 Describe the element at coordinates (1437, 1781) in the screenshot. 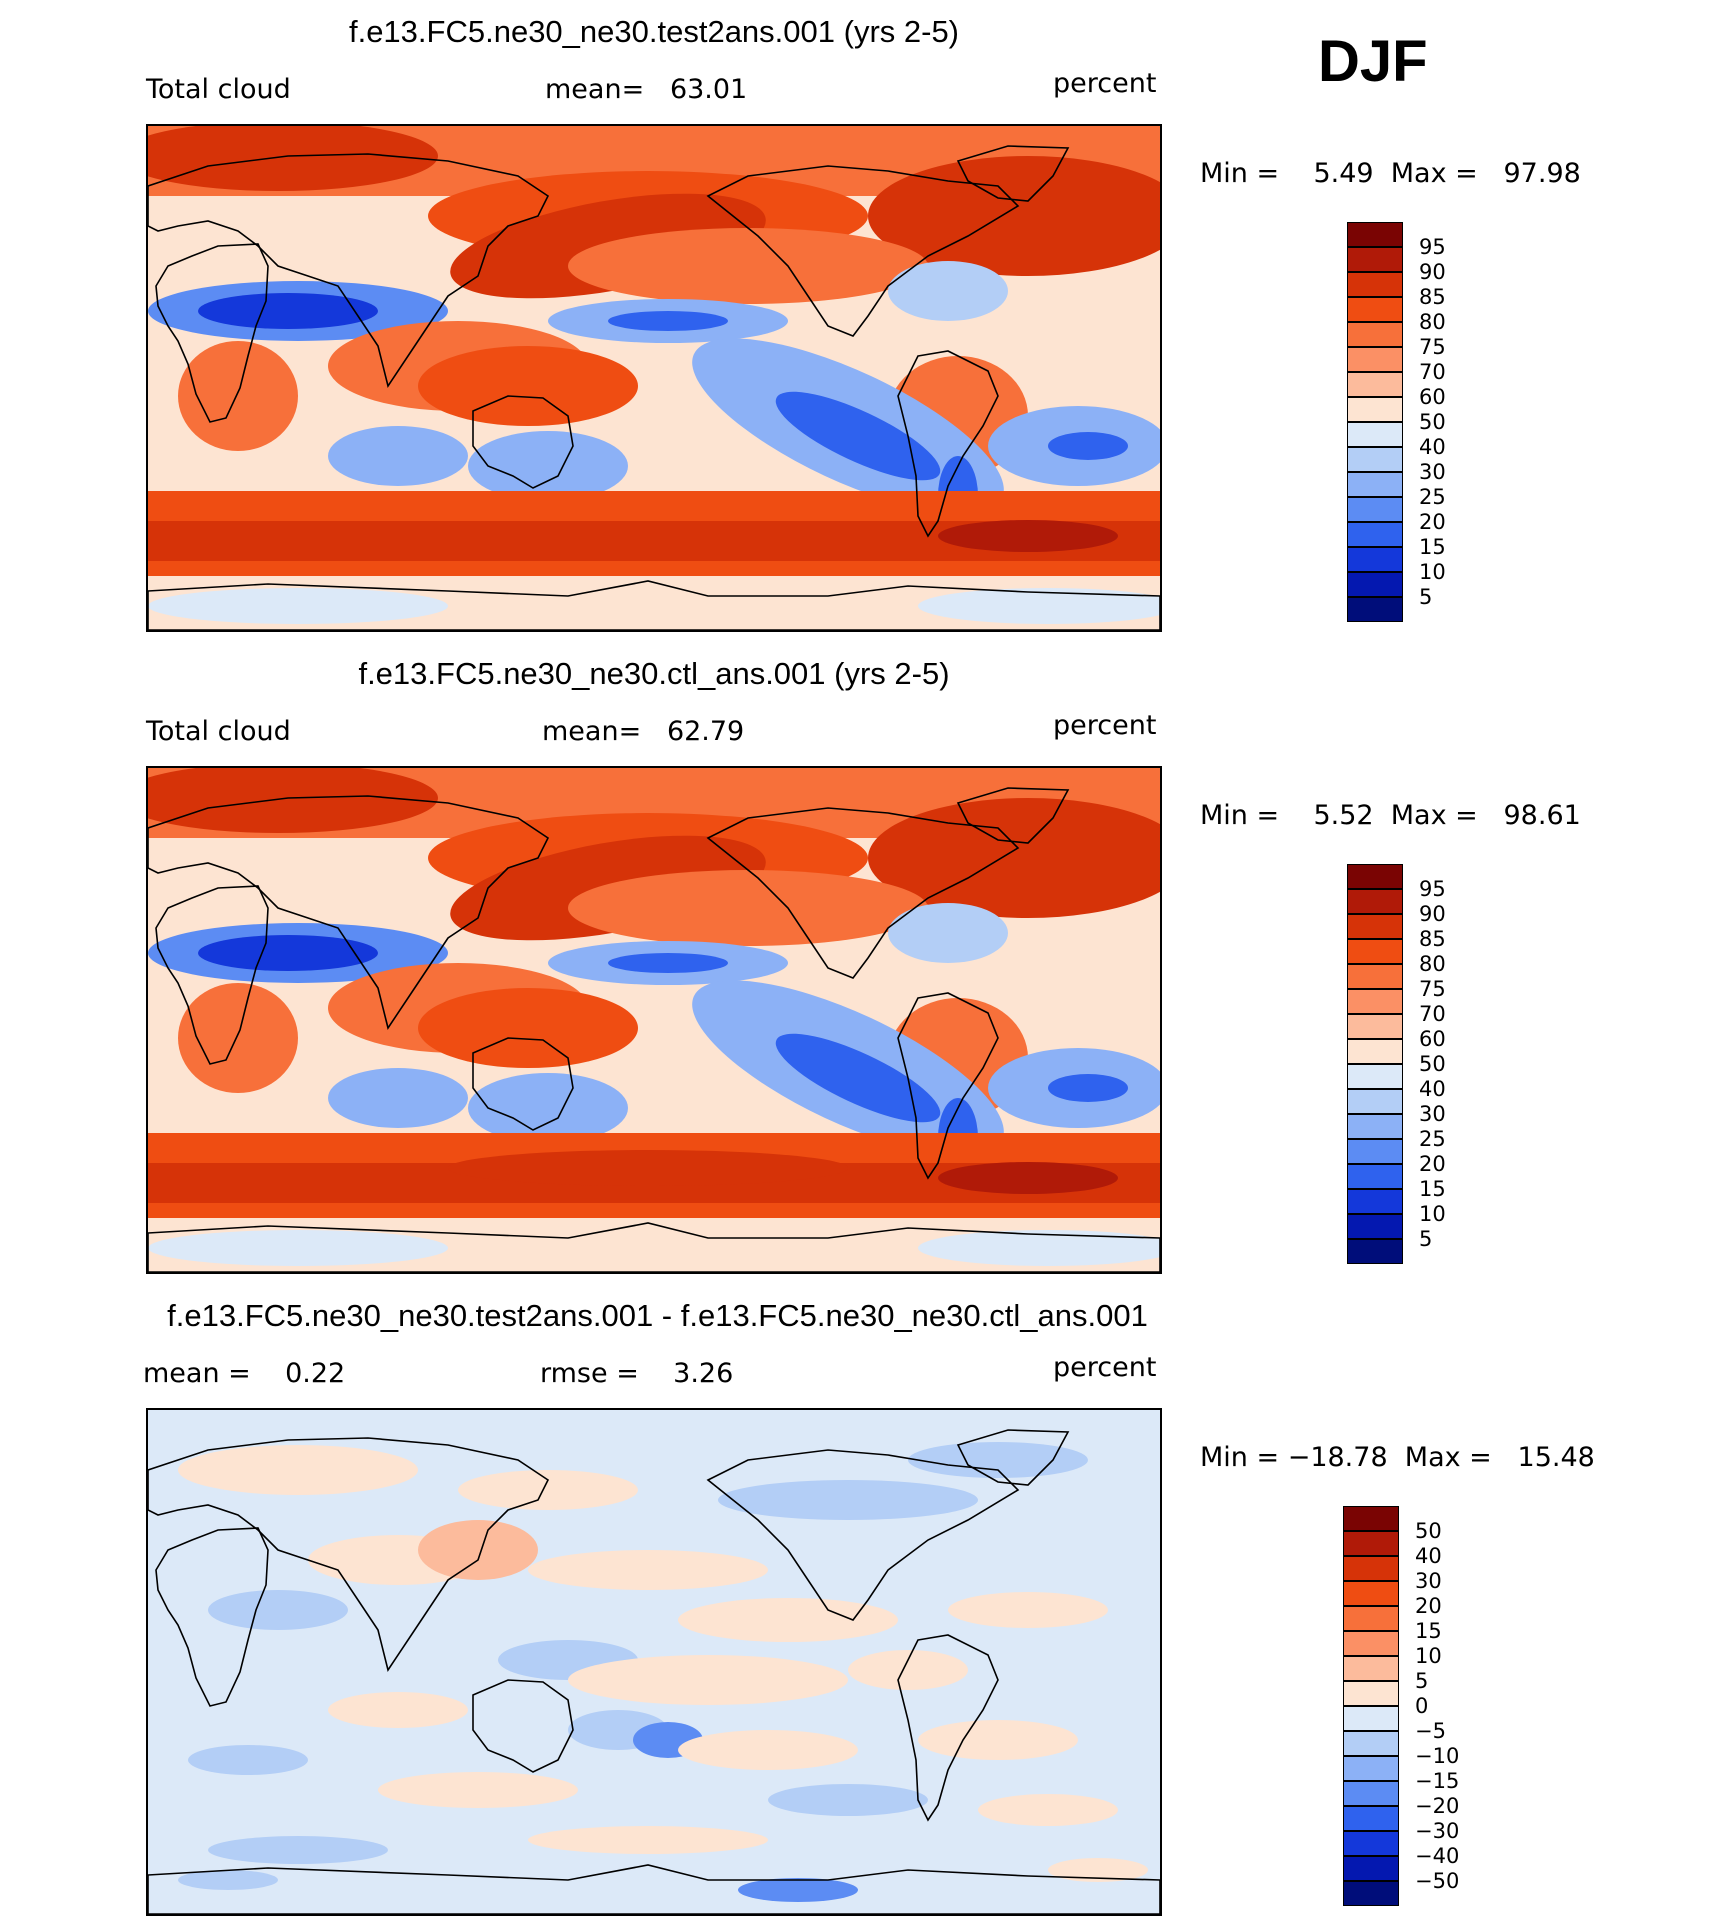

I see `colorbar-label: −15` at that location.